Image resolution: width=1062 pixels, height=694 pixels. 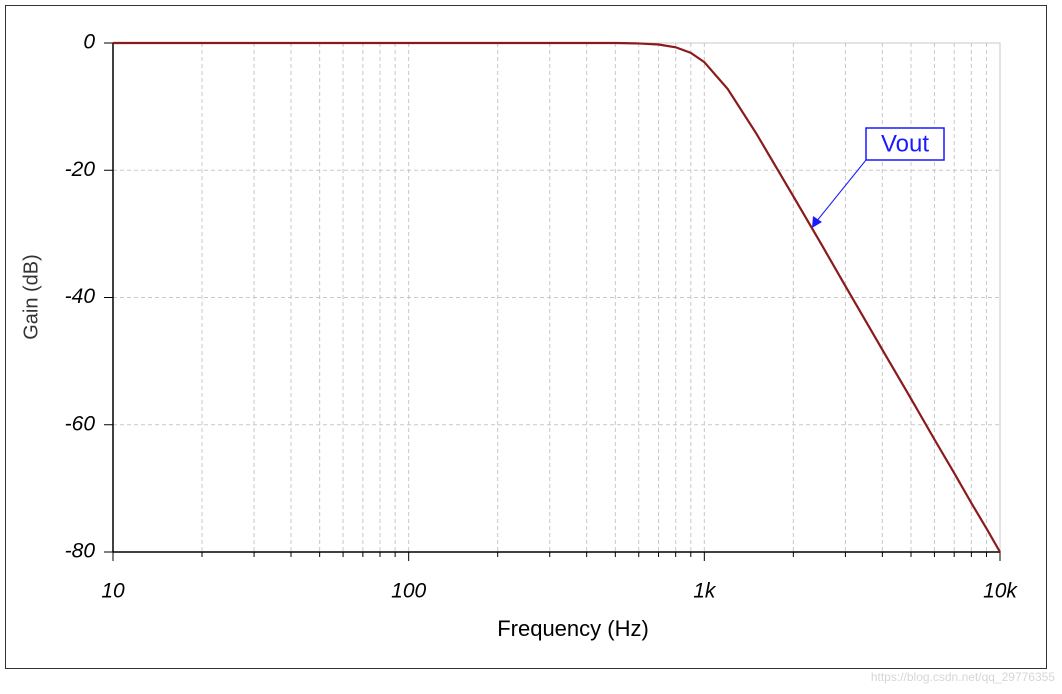 I want to click on watermark: https://blog.csdn.net/qq_29776355, so click(x=963, y=677).